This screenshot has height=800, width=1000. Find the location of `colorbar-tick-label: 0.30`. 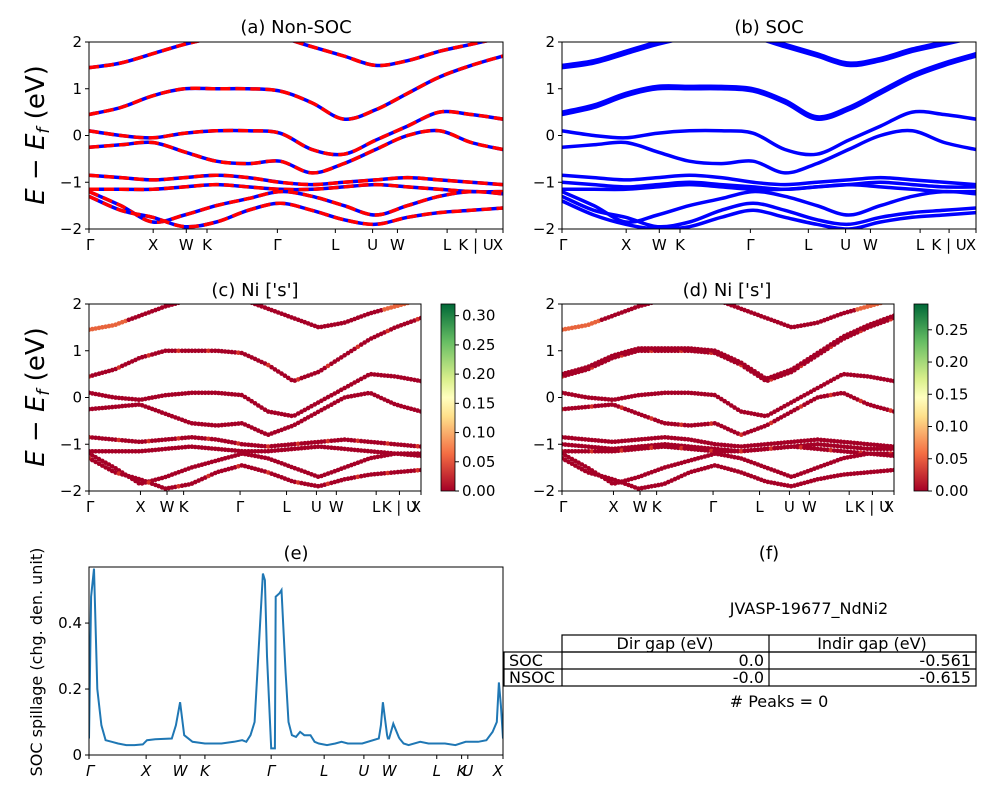

colorbar-tick-label: 0.30 is located at coordinates (478, 316).